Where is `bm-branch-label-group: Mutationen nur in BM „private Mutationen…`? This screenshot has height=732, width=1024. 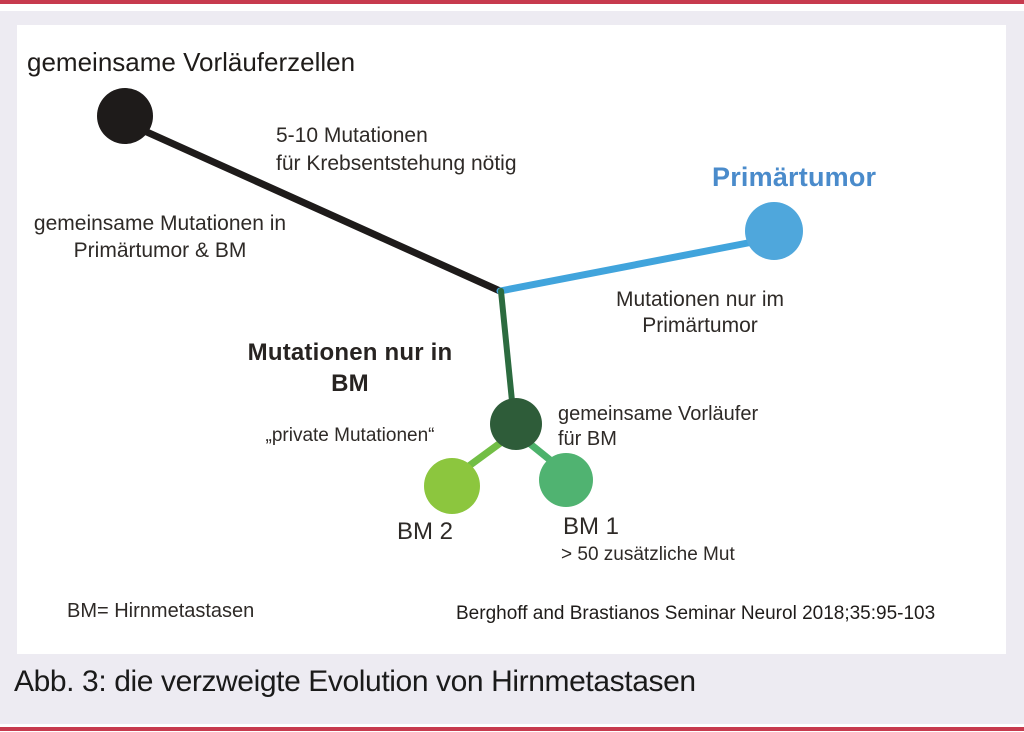
bm-branch-label-group: Mutationen nur in BM „private Mutationen… is located at coordinates (350, 393).